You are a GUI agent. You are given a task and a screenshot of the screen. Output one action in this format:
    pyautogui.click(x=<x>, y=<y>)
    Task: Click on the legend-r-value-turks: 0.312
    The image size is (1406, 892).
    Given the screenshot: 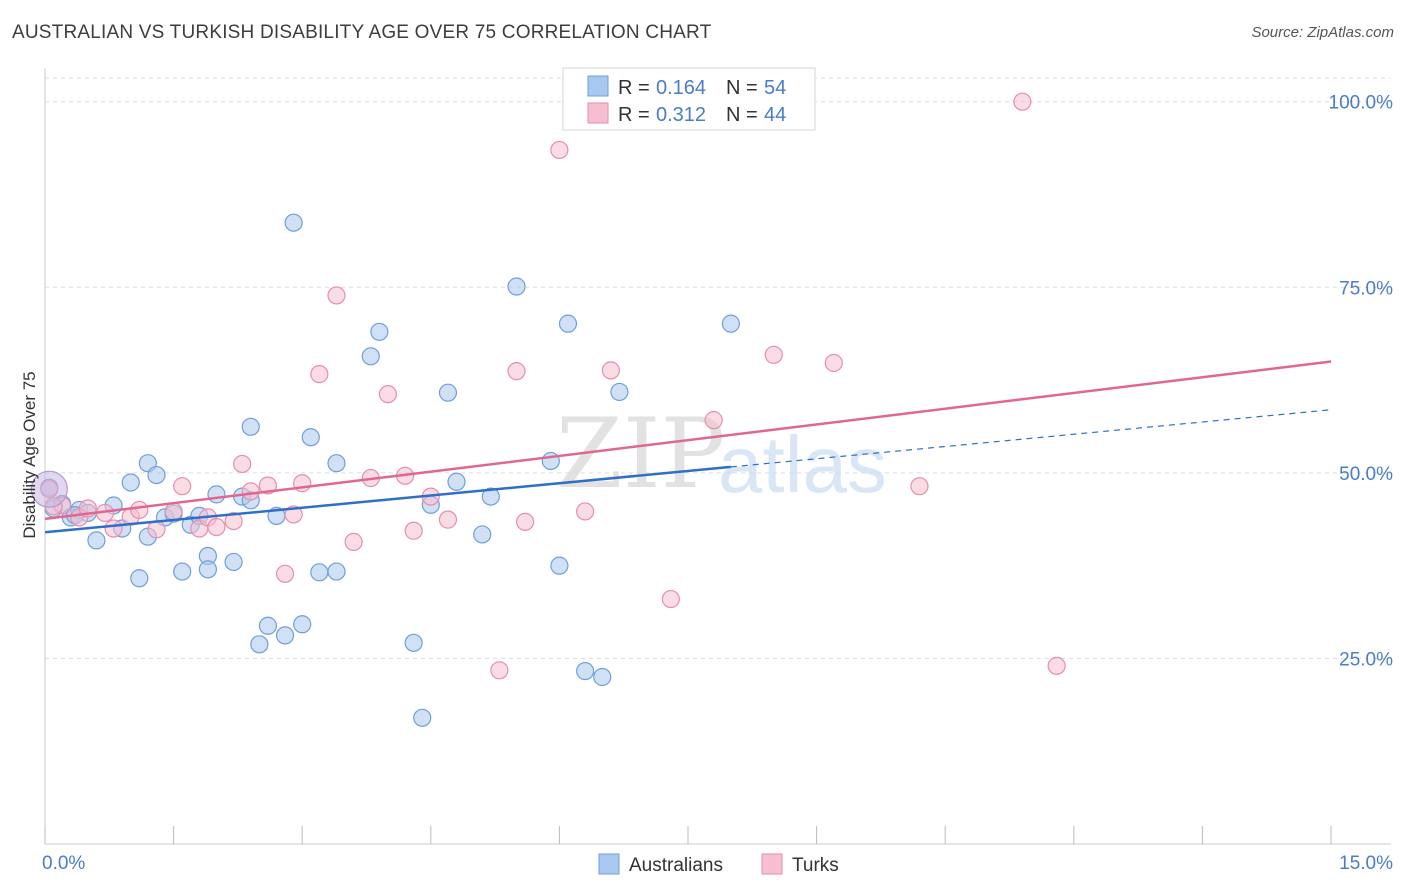 What is the action you would take?
    pyautogui.click(x=681, y=115)
    